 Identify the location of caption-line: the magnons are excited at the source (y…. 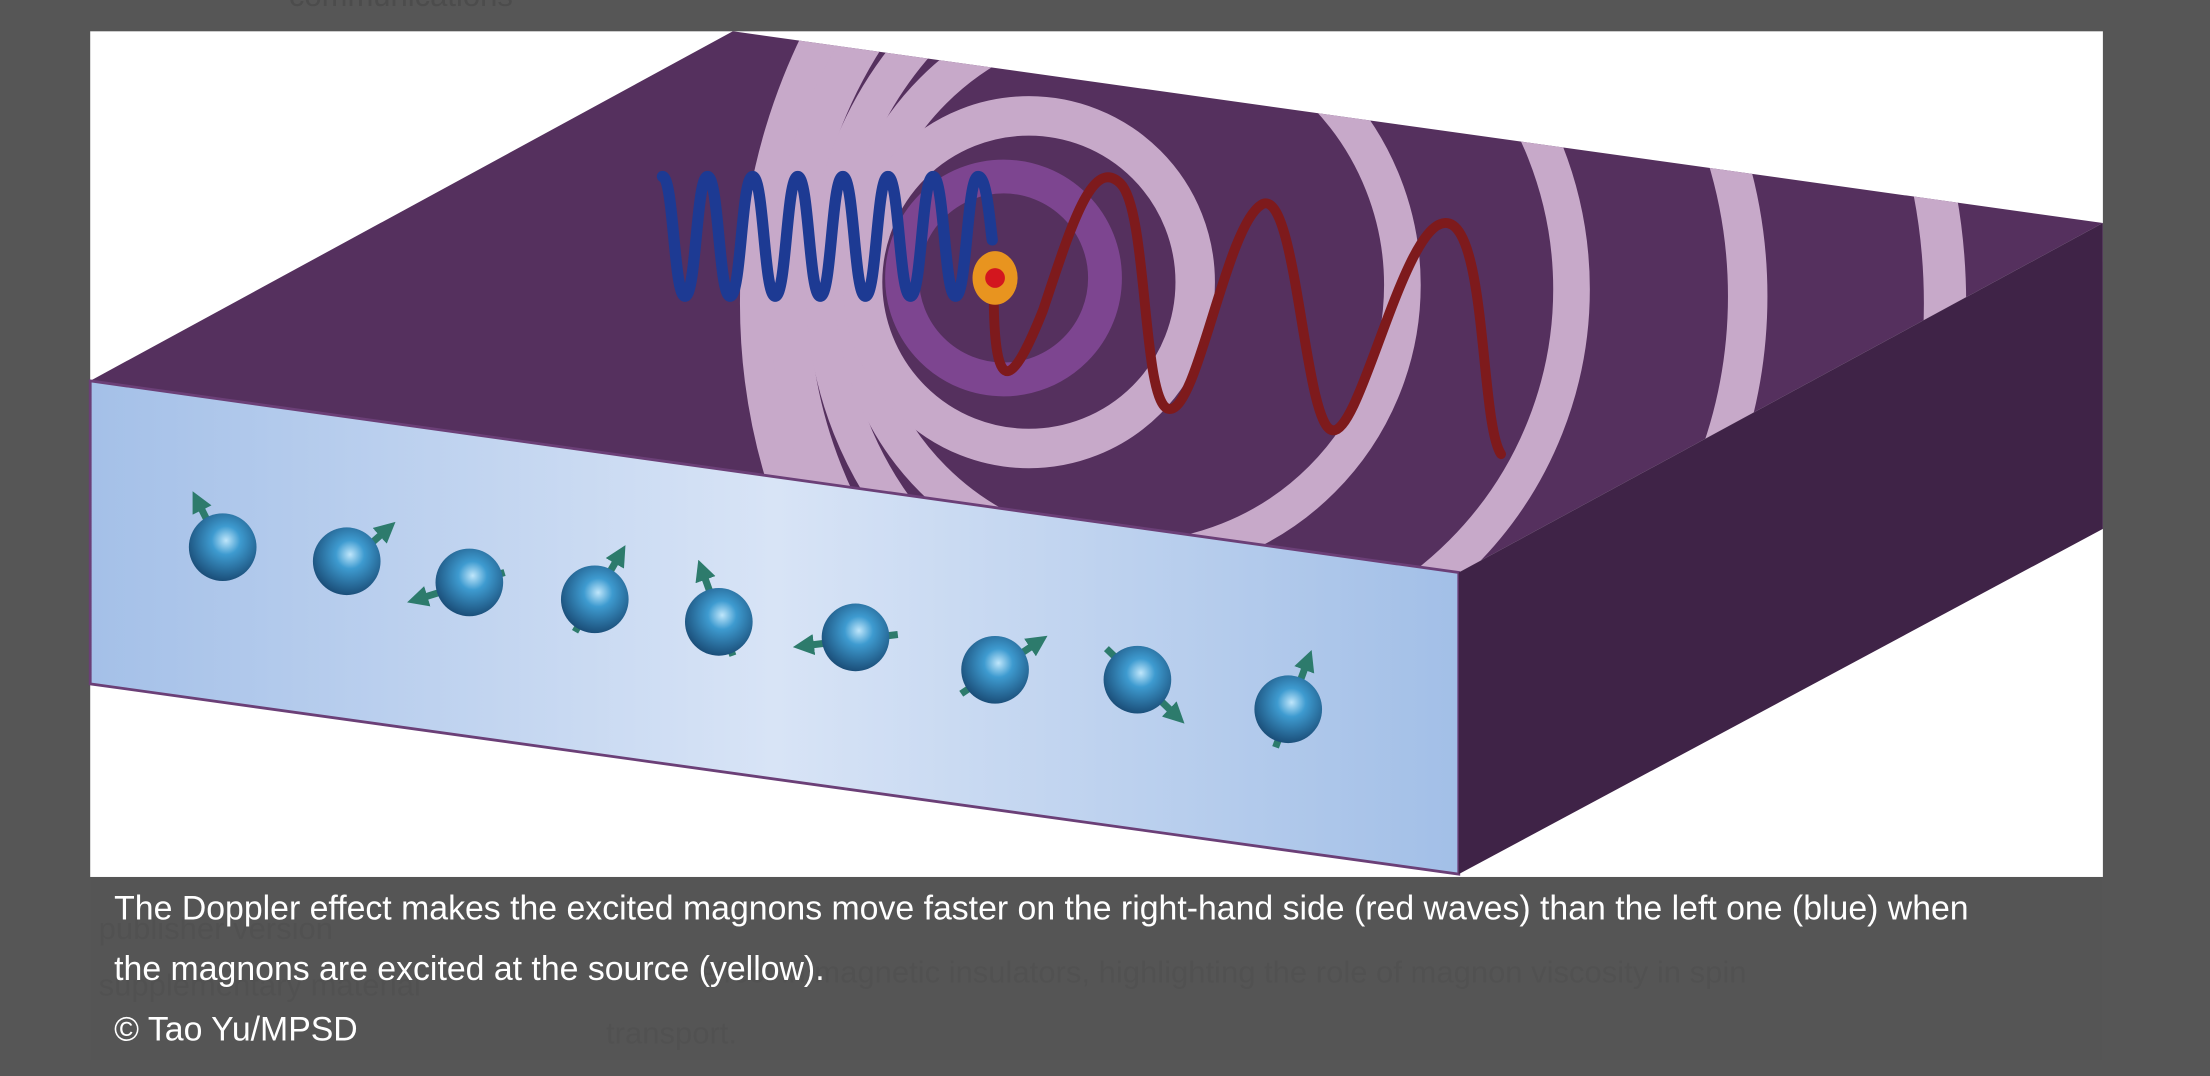
(469, 969).